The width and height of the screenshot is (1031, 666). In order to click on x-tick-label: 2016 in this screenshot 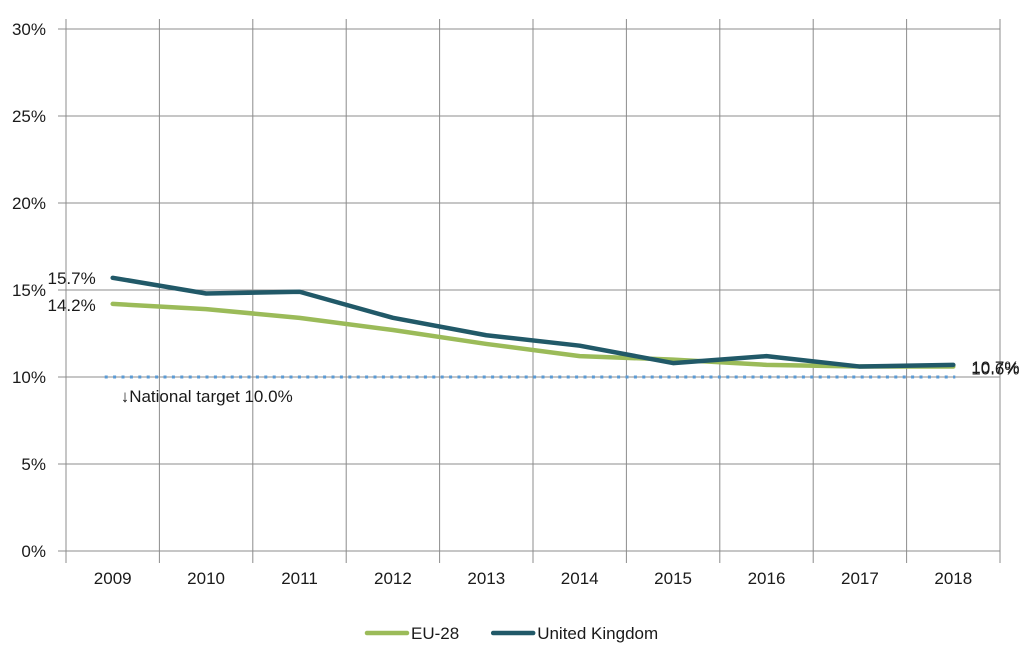, I will do `click(767, 578)`.